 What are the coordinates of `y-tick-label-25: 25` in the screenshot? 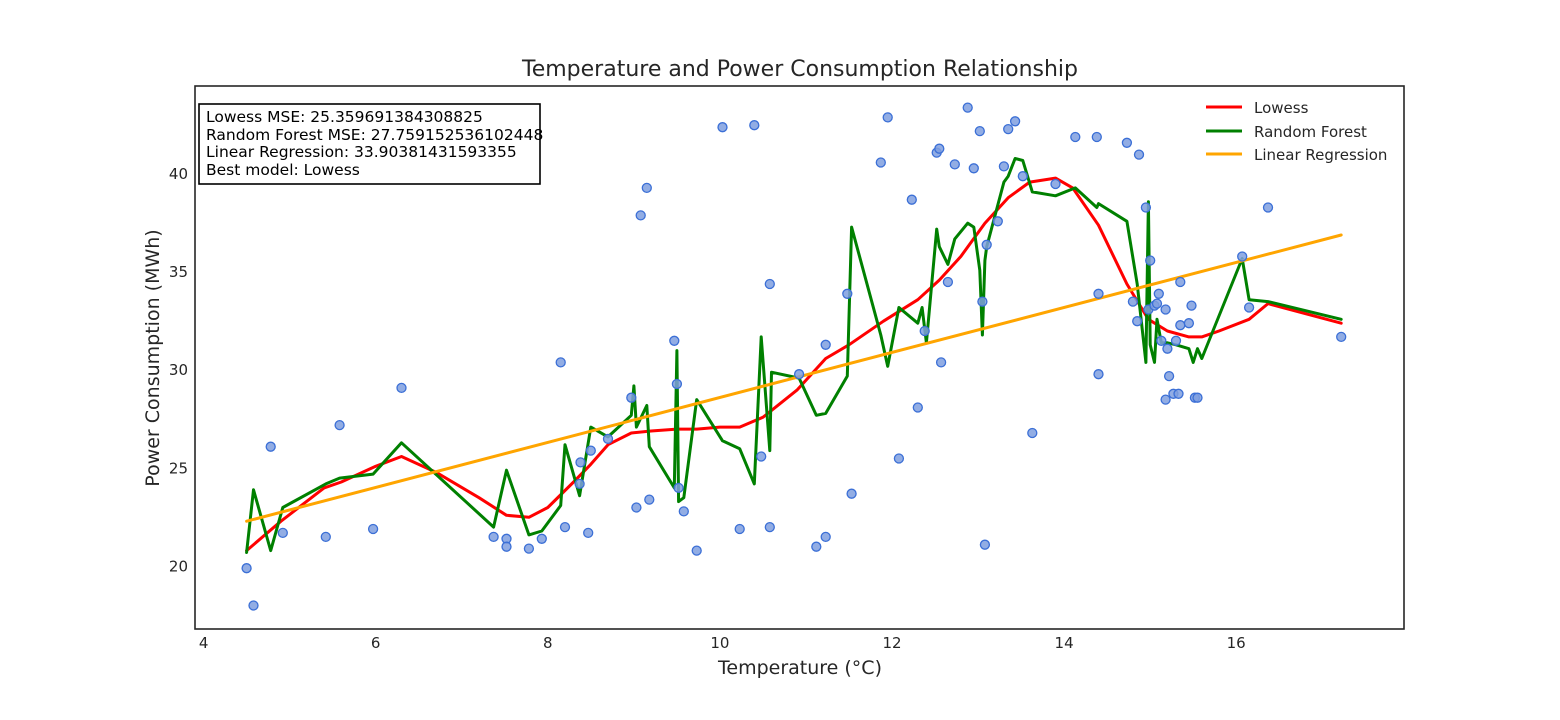 It's located at (178, 468).